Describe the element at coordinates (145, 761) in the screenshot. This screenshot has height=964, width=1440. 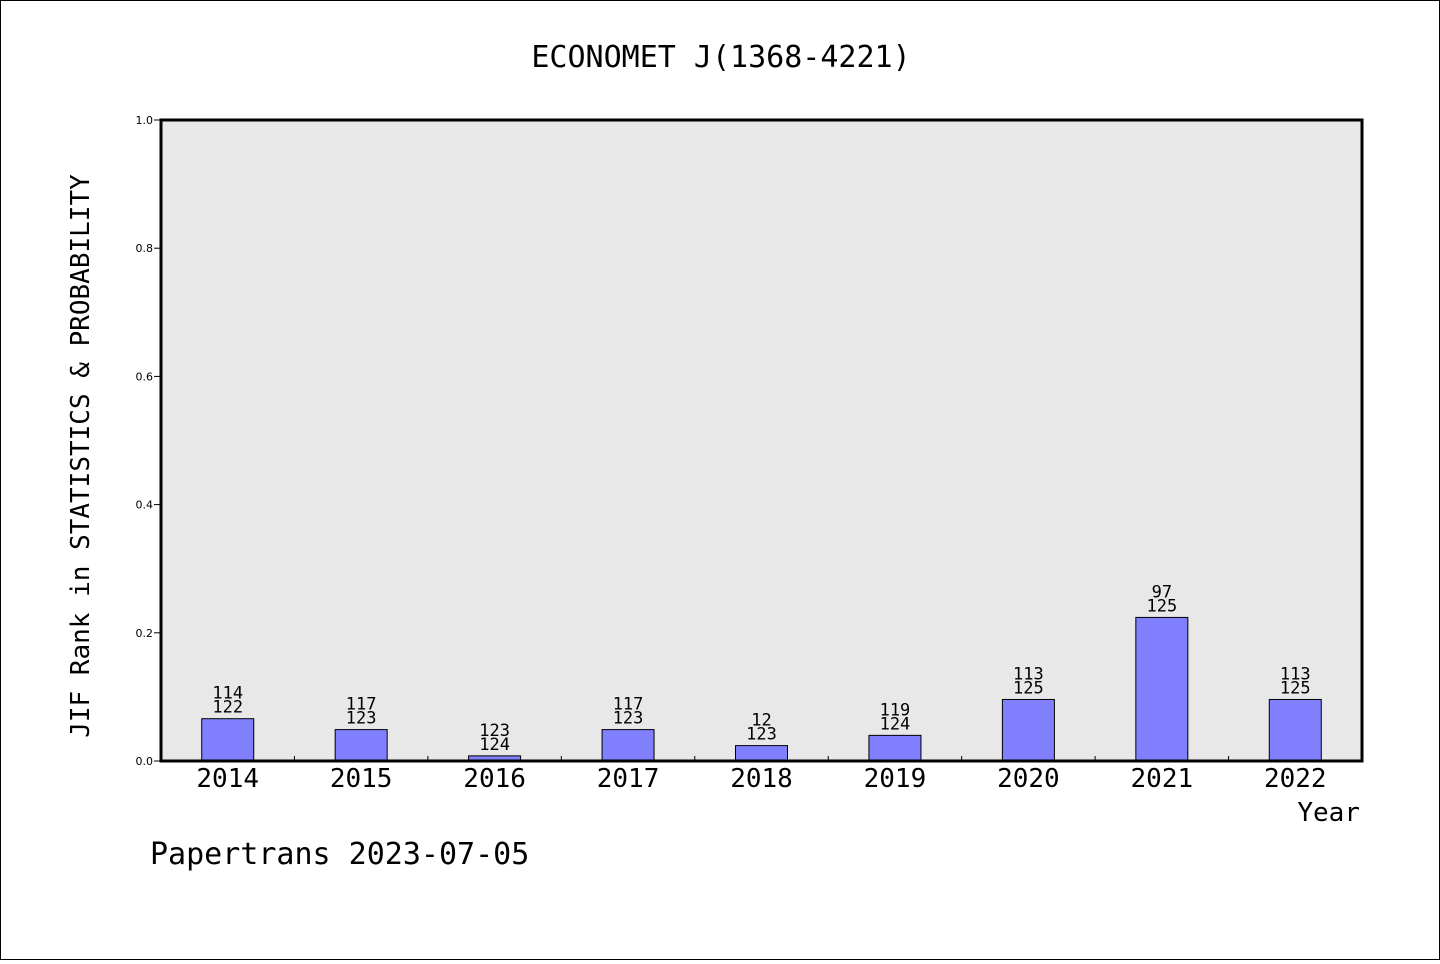
I see `y-tick-label: 0.0` at that location.